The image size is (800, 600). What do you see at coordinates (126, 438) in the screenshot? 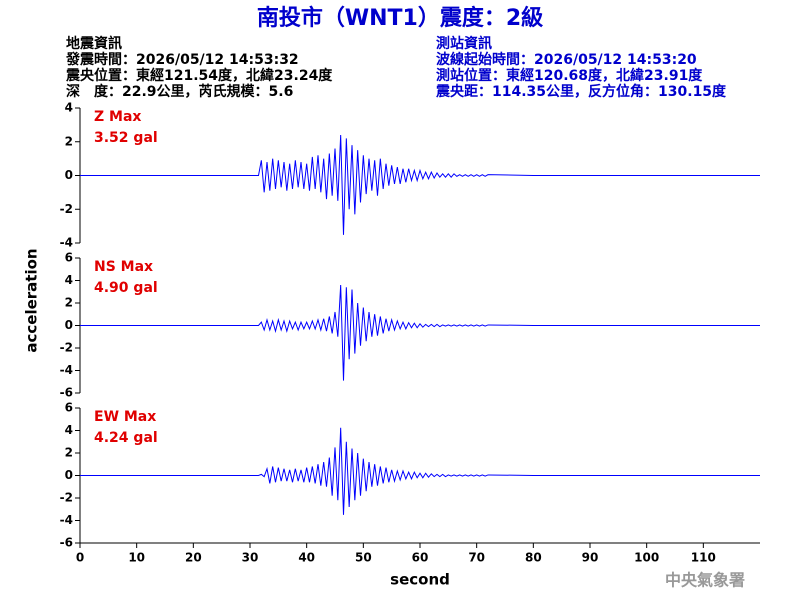
I see `max-label: 4.24 gal` at bounding box center [126, 438].